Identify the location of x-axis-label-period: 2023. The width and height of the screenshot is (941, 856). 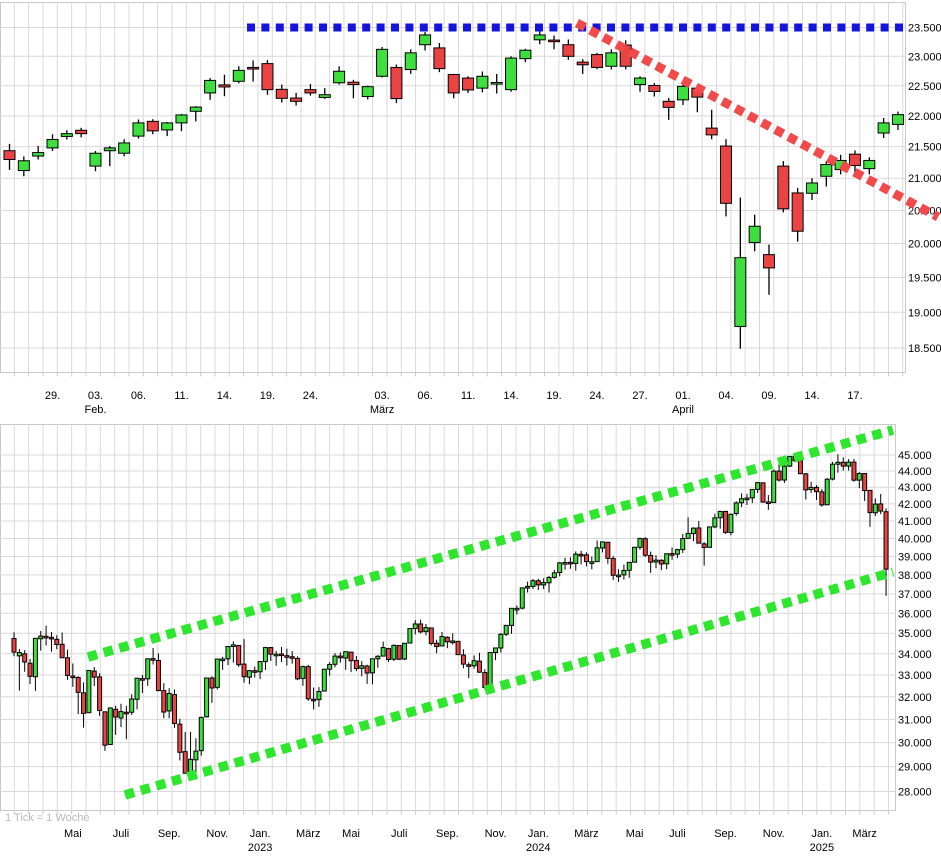
(260, 848).